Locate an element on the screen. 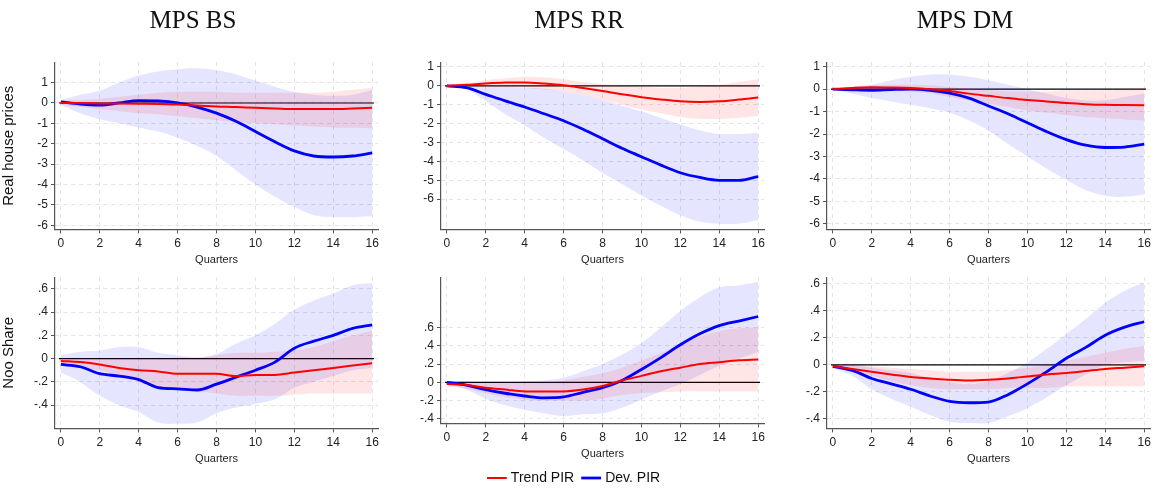  legend-label: Trend PIR is located at coordinates (542, 476).